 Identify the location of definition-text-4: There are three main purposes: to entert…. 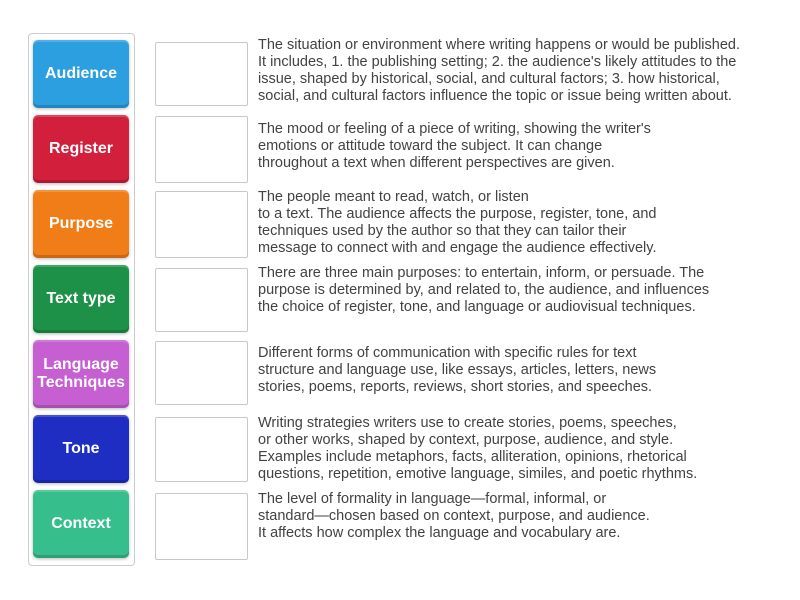
(484, 290).